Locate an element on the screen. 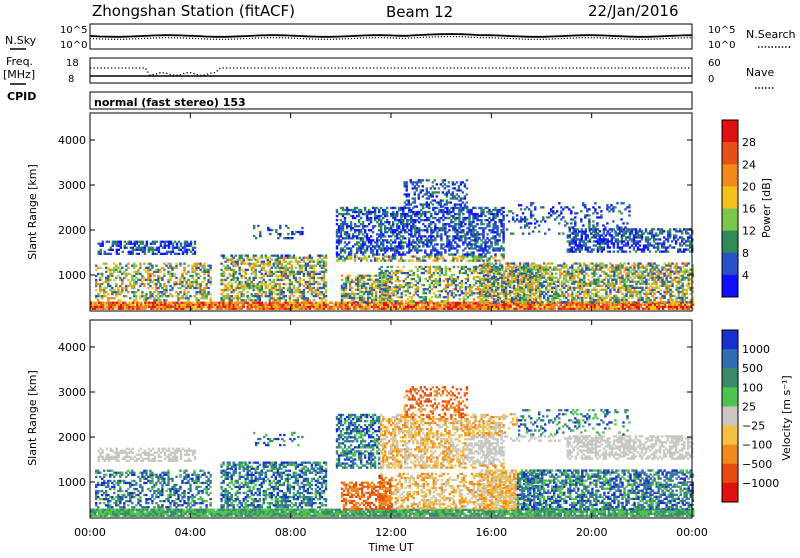 This screenshot has width=800, height=558. freq-top-tick: 18 is located at coordinates (72, 63).